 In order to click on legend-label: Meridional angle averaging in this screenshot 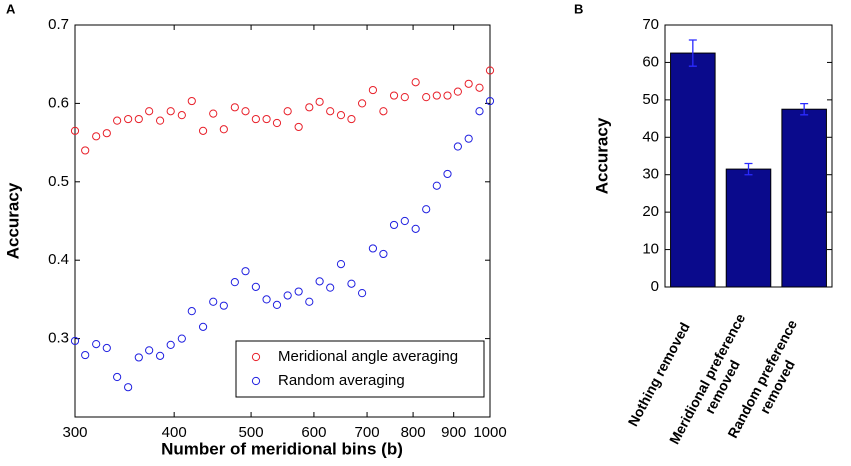, I will do `click(368, 356)`.